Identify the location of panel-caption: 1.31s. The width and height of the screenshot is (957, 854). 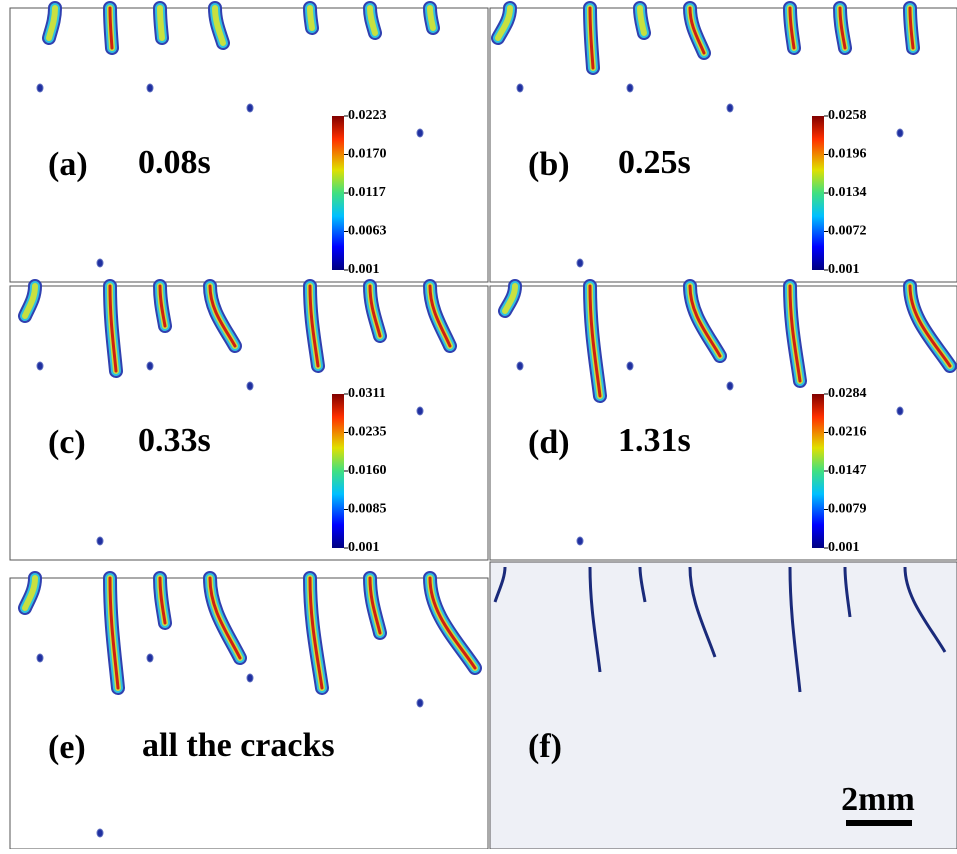
(654, 440).